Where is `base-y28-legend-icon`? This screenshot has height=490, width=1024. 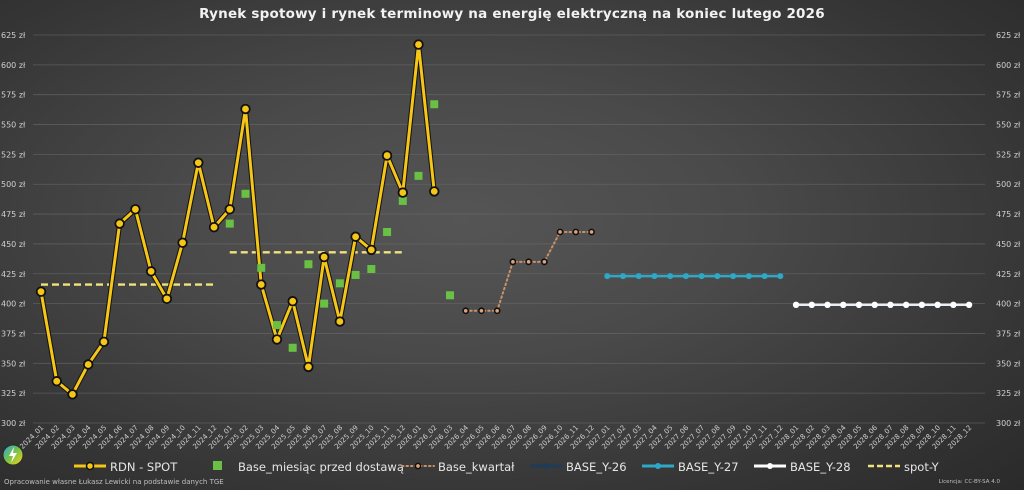
base-y28-legend-icon is located at coordinates (771, 467).